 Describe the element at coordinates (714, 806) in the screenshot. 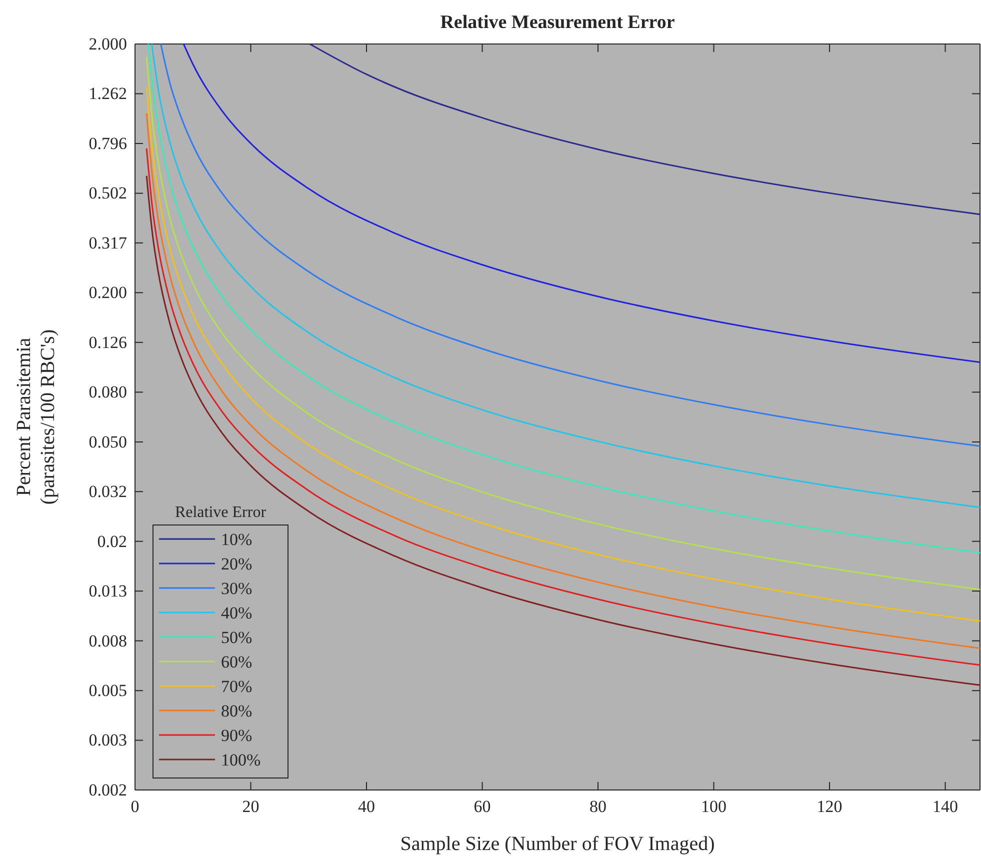

I see `x-tick-label: 100` at that location.